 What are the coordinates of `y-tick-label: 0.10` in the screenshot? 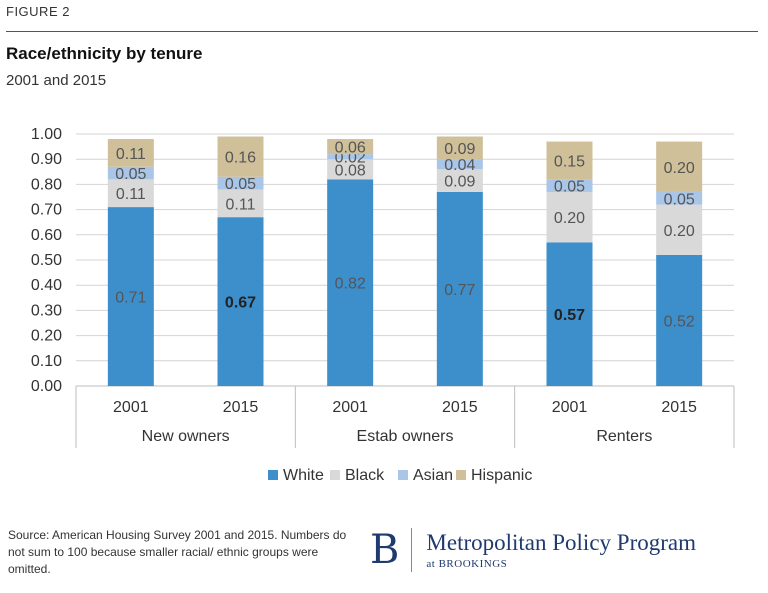 It's located at (46, 361).